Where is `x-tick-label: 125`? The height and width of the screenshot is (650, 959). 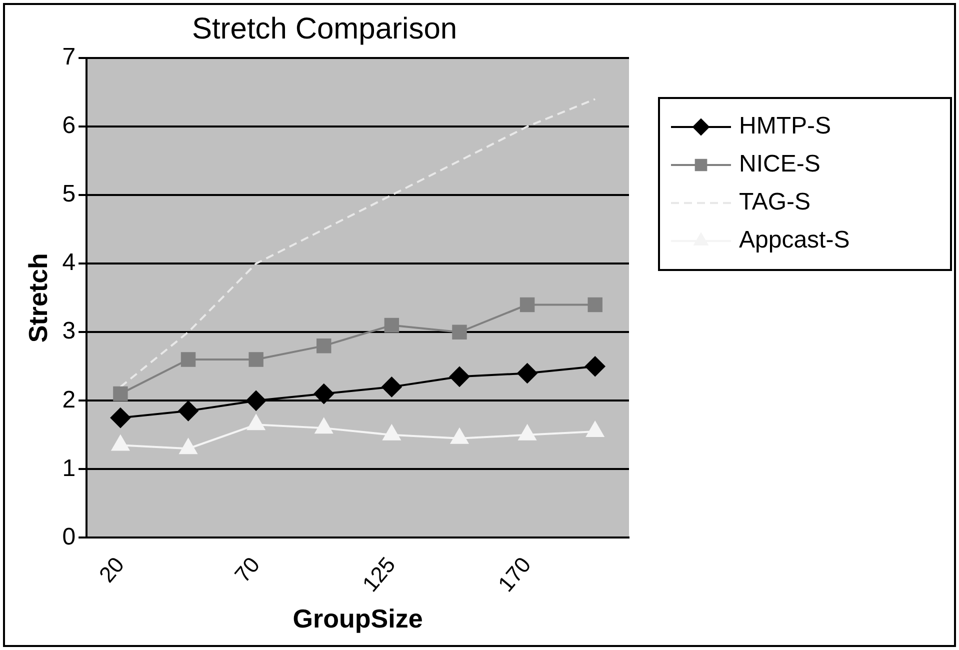
x-tick-label: 125 is located at coordinates (378, 574).